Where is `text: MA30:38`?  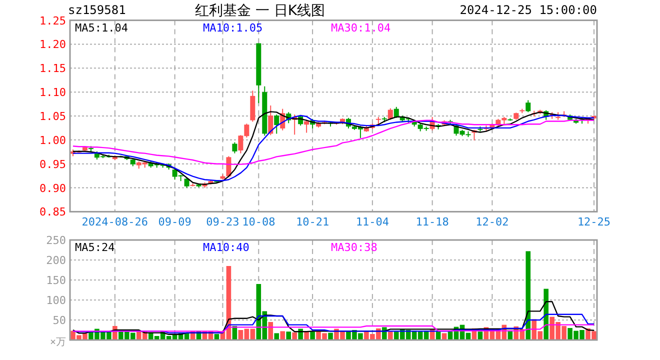
text: MA30:38 is located at coordinates (354, 247).